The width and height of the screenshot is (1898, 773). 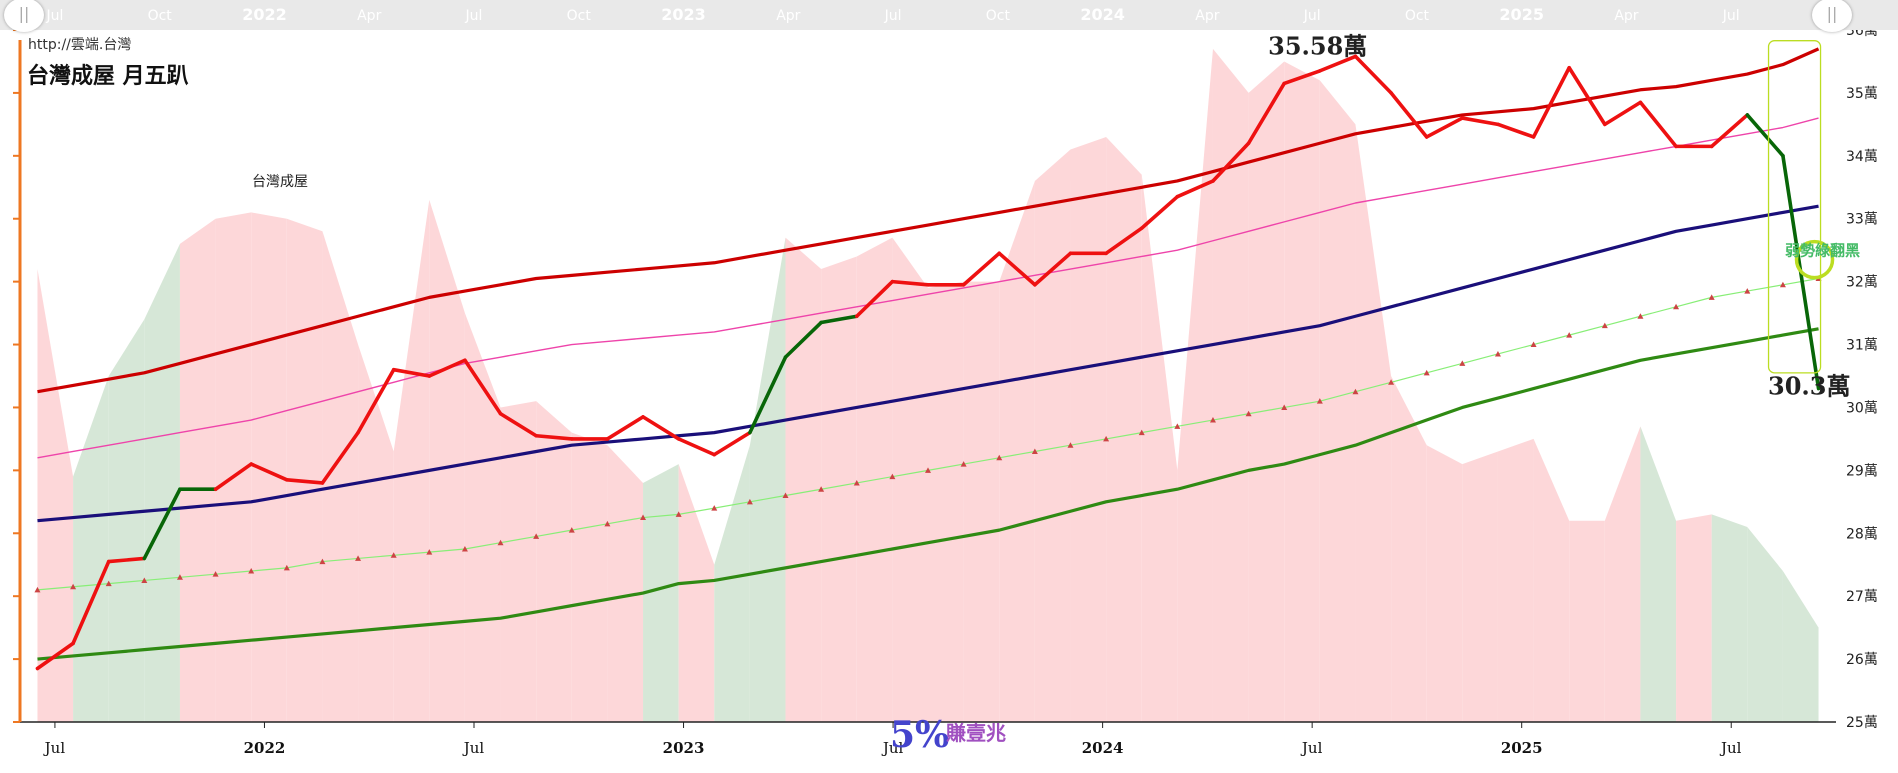 What do you see at coordinates (1317, 45) in the screenshot?
I see `annotation-peak: 35.58萬` at bounding box center [1317, 45].